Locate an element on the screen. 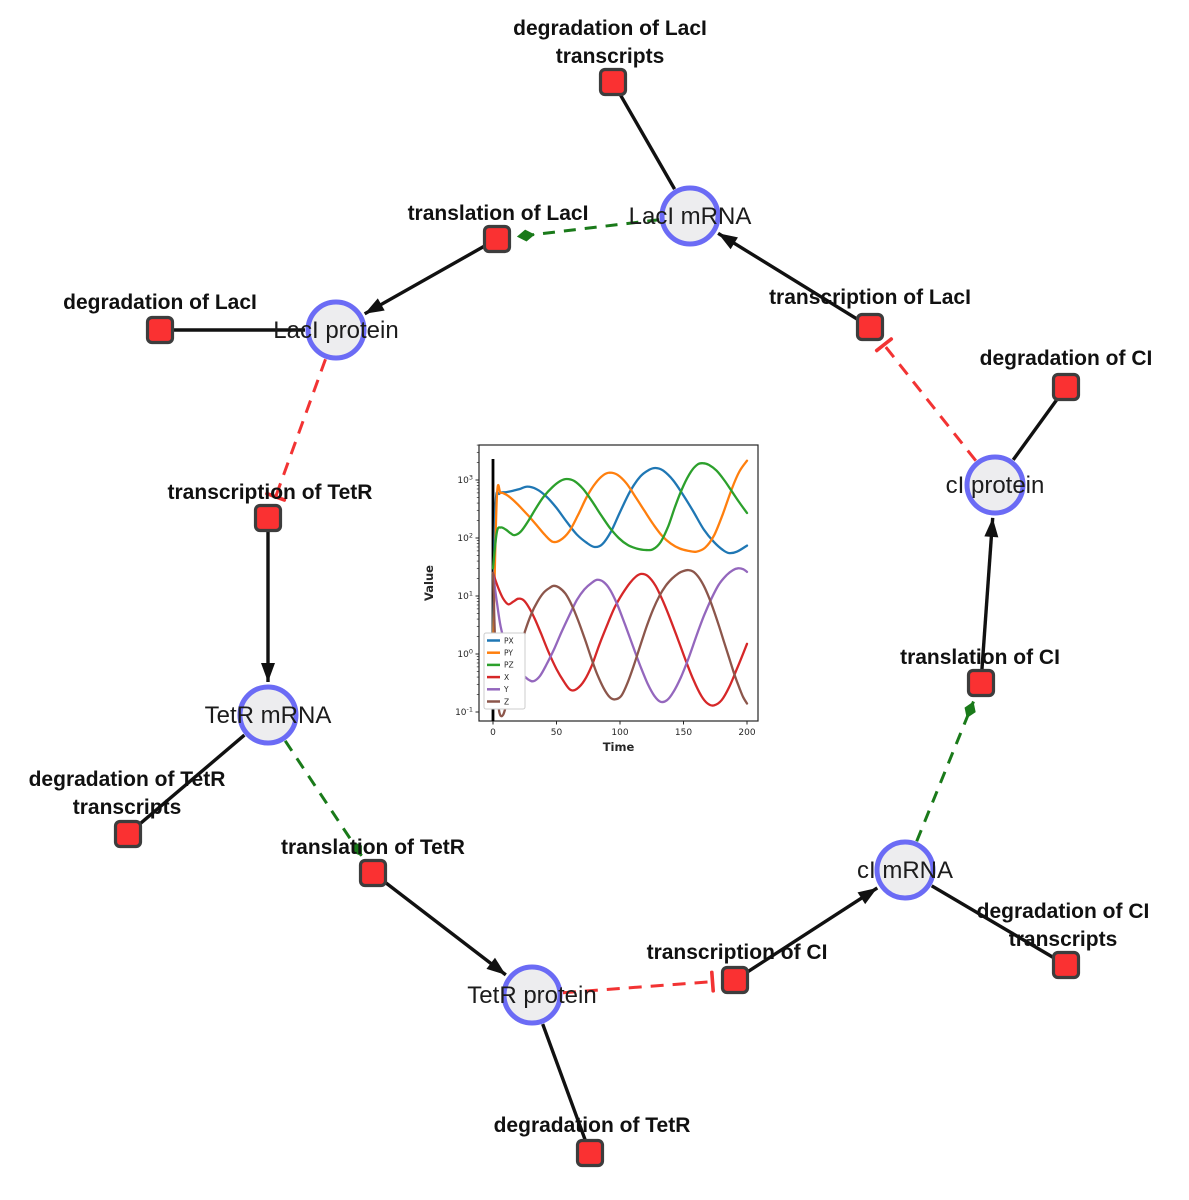 This screenshot has width=1189, height=1200. reaction-node-degradation-of-laci is located at coordinates (160, 330).